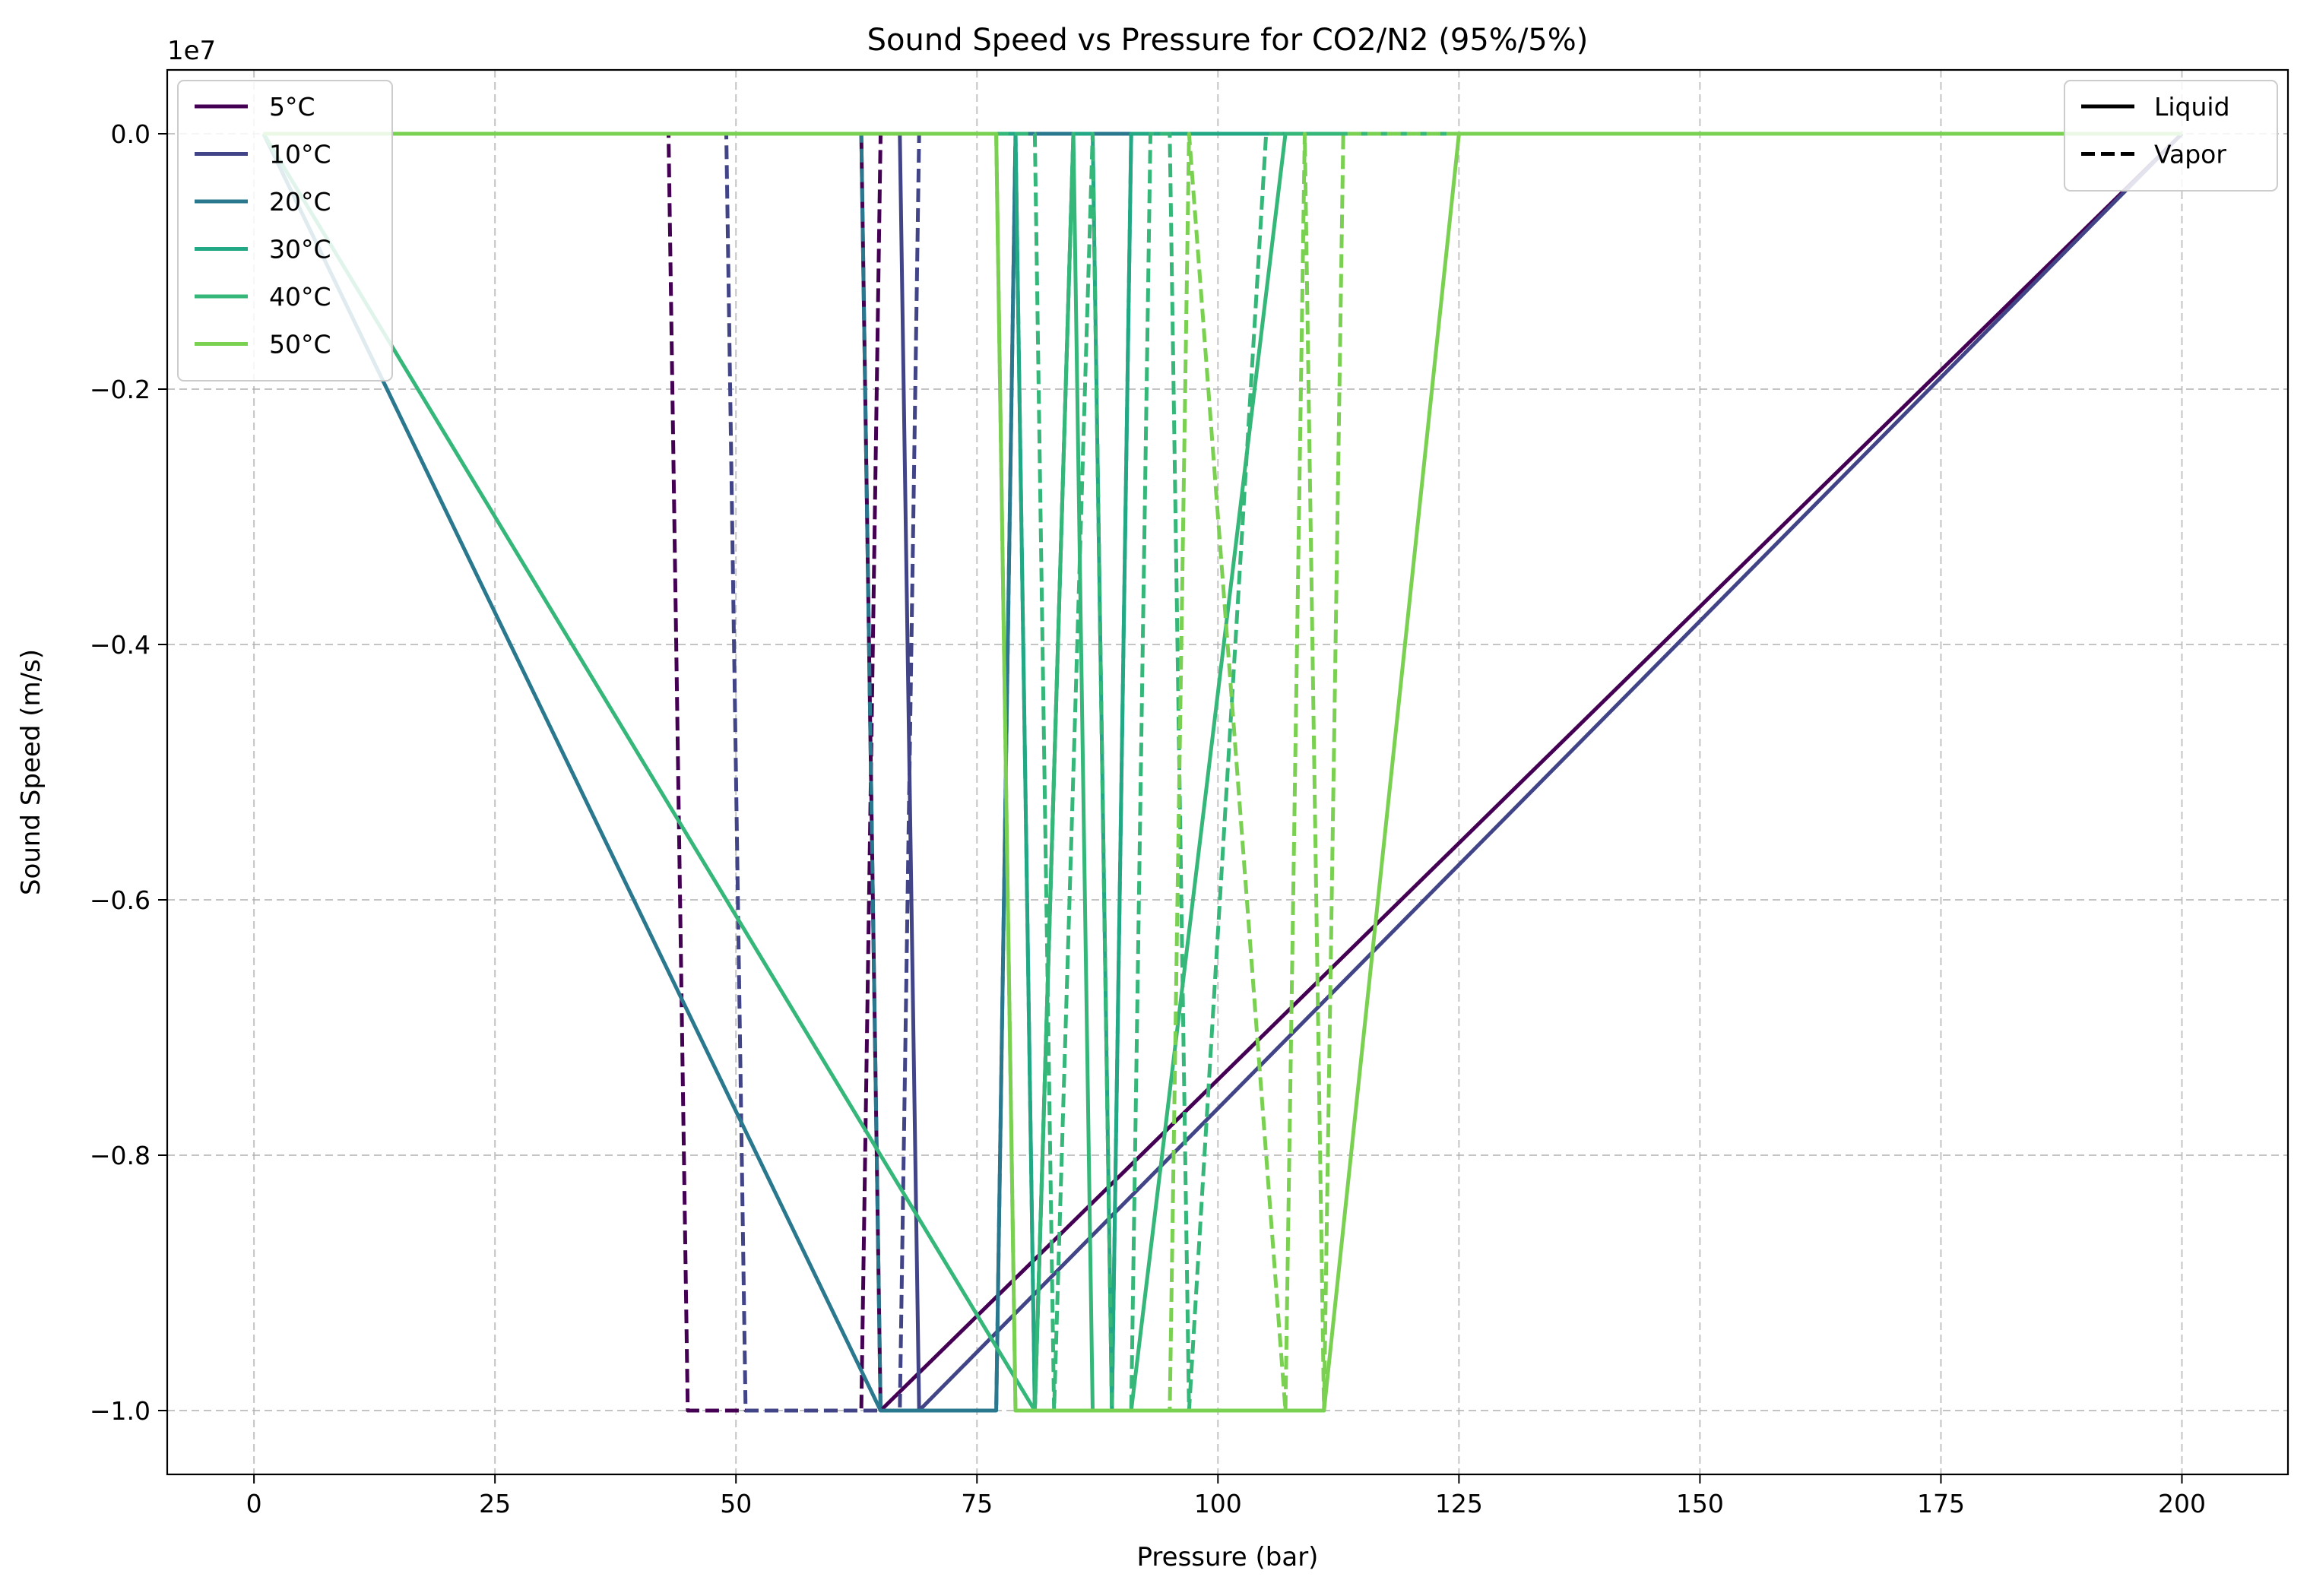  I want to click on legend-label: 50°C, so click(300, 345).